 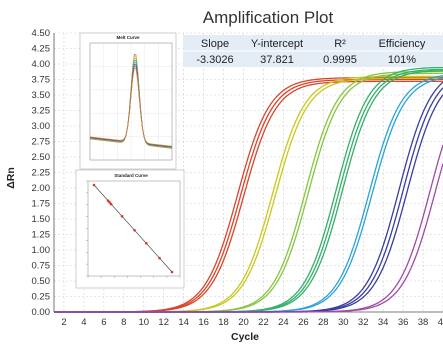 What do you see at coordinates (143, 322) in the screenshot?
I see `x-tick-label-4: 10` at bounding box center [143, 322].